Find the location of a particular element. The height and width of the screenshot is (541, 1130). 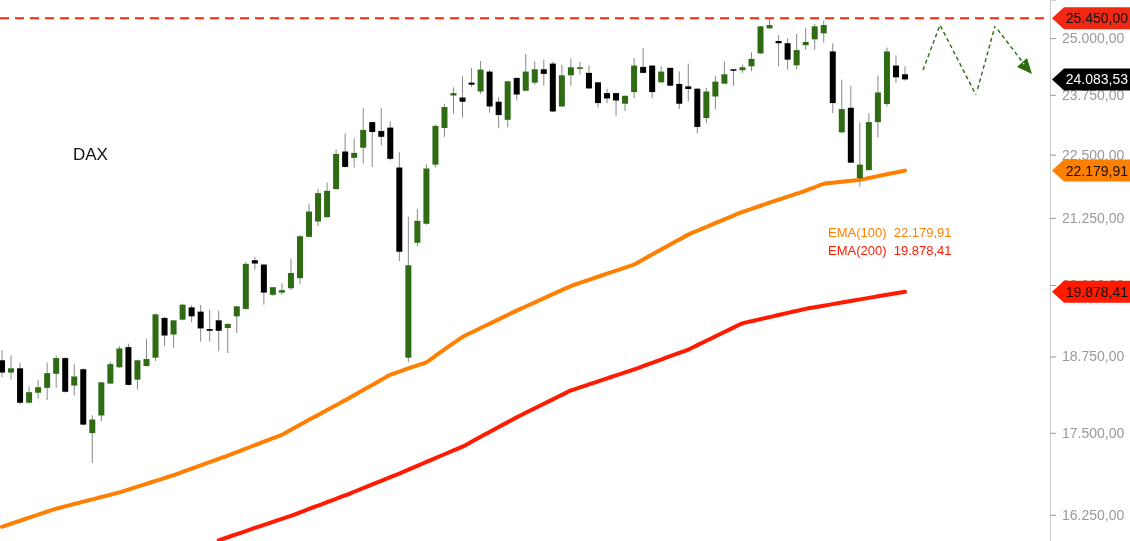

text: DAX is located at coordinates (90, 154).